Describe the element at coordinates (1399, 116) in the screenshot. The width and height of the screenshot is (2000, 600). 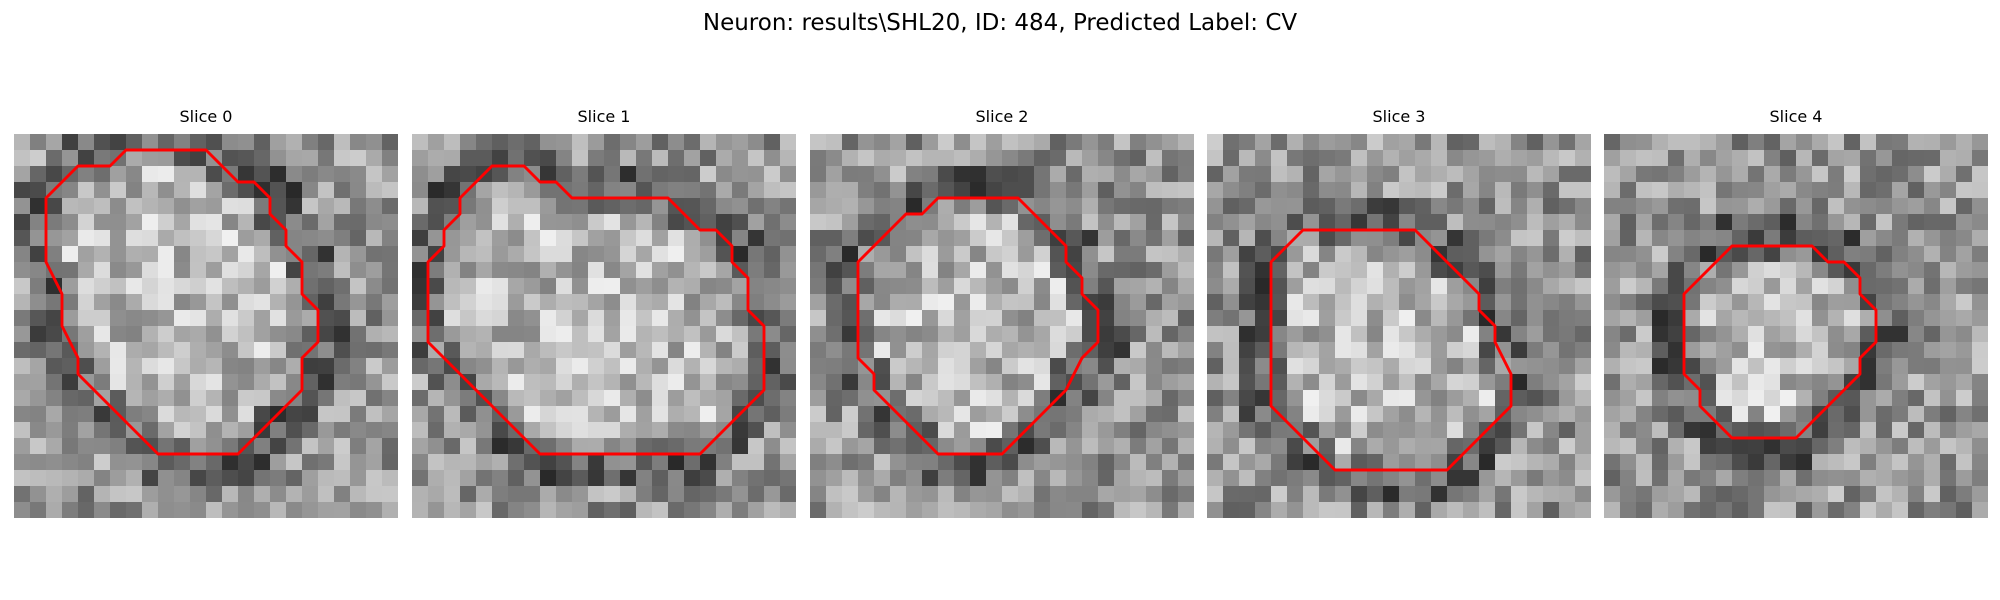
I see `slice-title-3: Slice 3` at that location.